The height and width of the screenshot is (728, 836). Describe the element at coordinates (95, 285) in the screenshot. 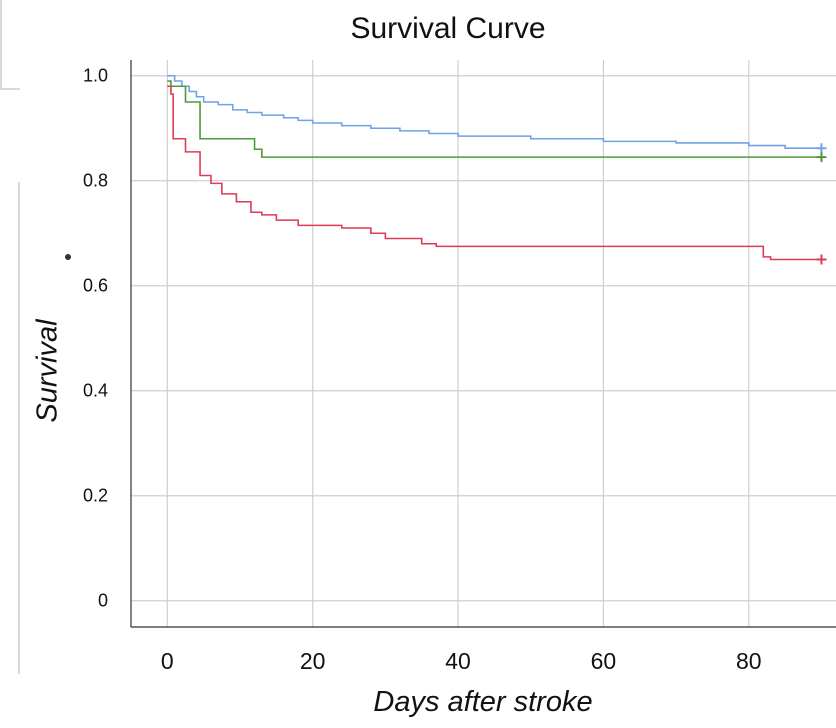

I see `y-tick-label: 0.6` at that location.